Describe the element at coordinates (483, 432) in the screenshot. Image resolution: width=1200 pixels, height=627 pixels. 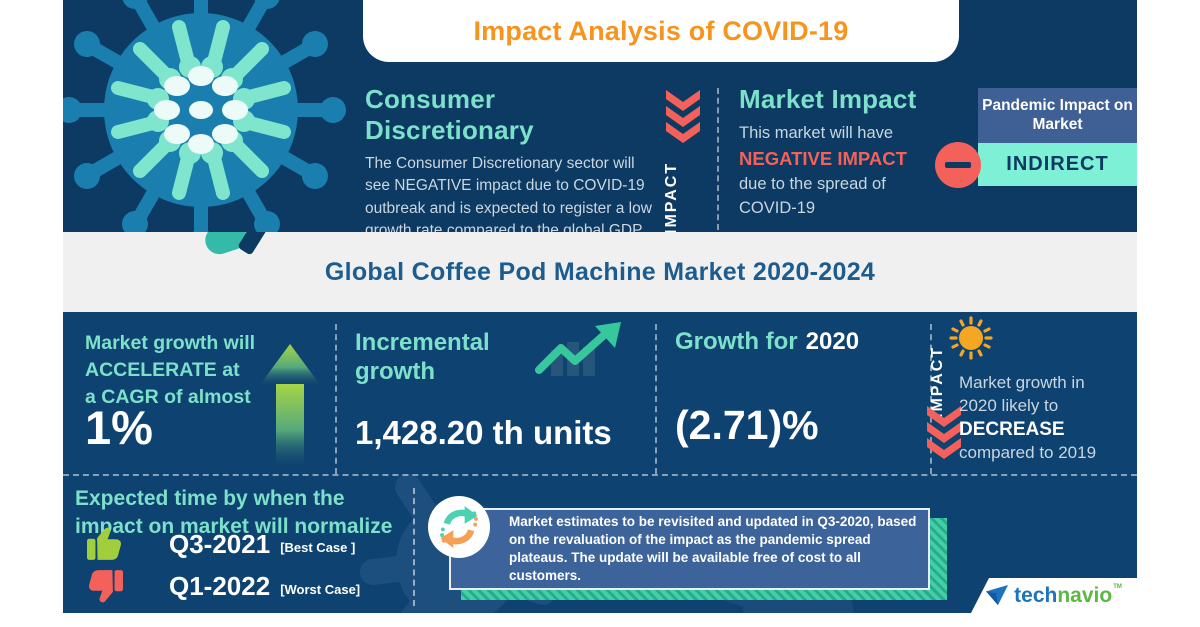
I see `incremental-growth-value: 1,428.20 th units` at that location.